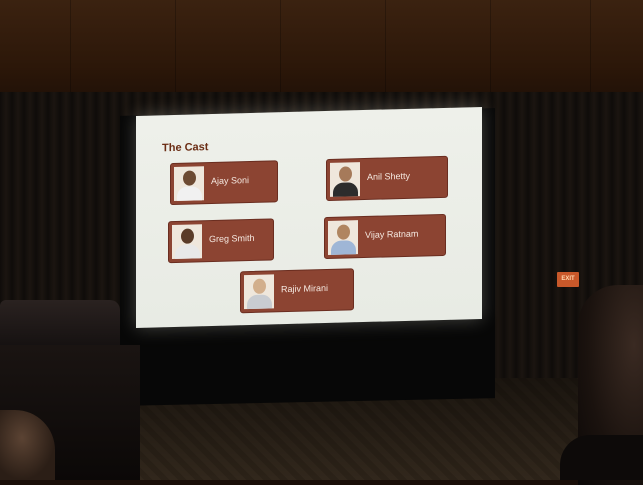 The width and height of the screenshot is (643, 485). I want to click on cast-card: Rajiv Mirani, so click(297, 291).